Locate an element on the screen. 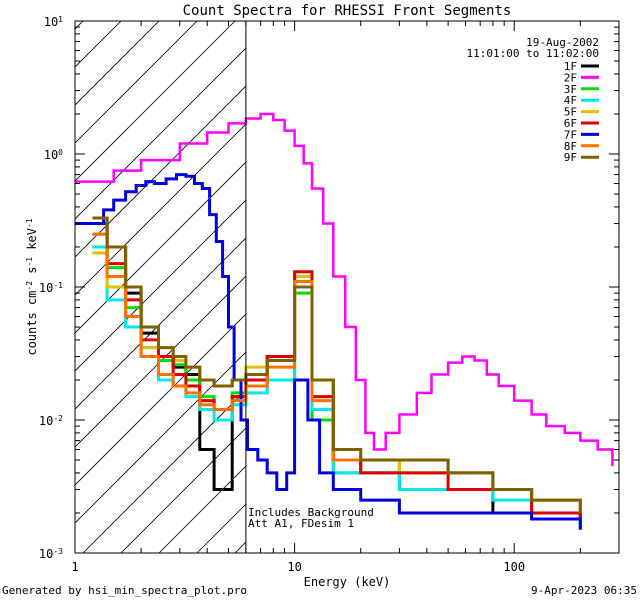  y-label-part-2: s is located at coordinates (32, 274).